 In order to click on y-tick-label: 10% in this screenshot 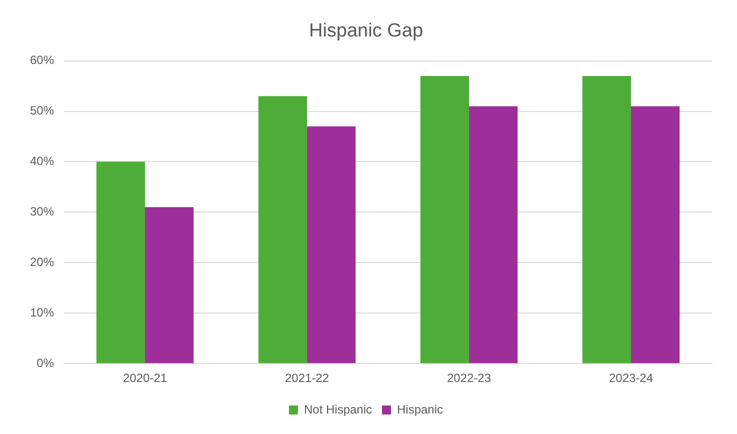, I will do `click(42, 312)`.